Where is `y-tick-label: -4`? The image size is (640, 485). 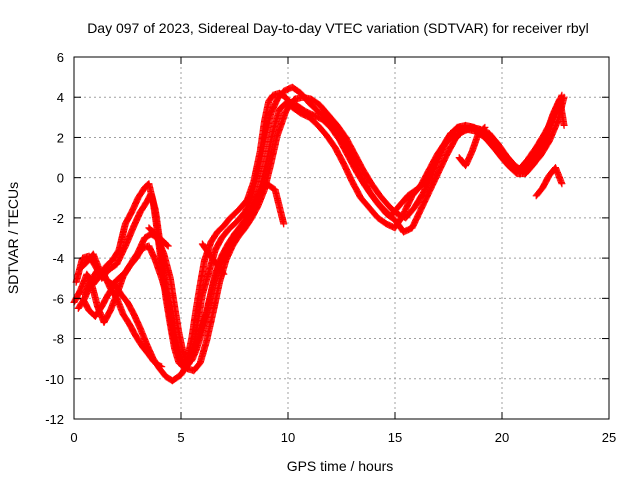 y-tick-label: -4 is located at coordinates (58, 258).